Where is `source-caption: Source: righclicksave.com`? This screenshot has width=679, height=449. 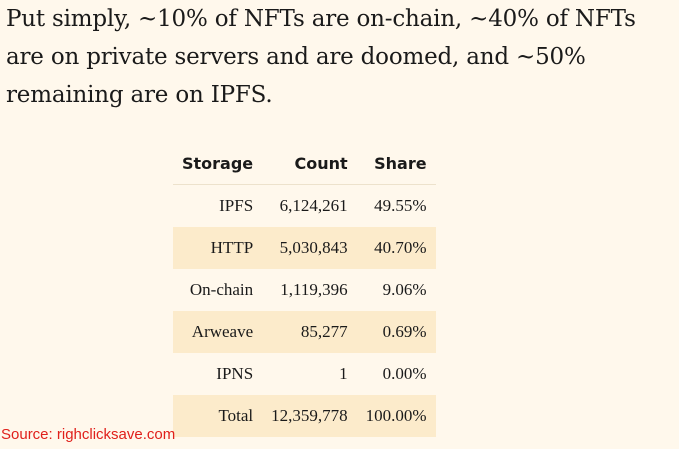 source-caption: Source: righclicksave.com is located at coordinates (88, 434).